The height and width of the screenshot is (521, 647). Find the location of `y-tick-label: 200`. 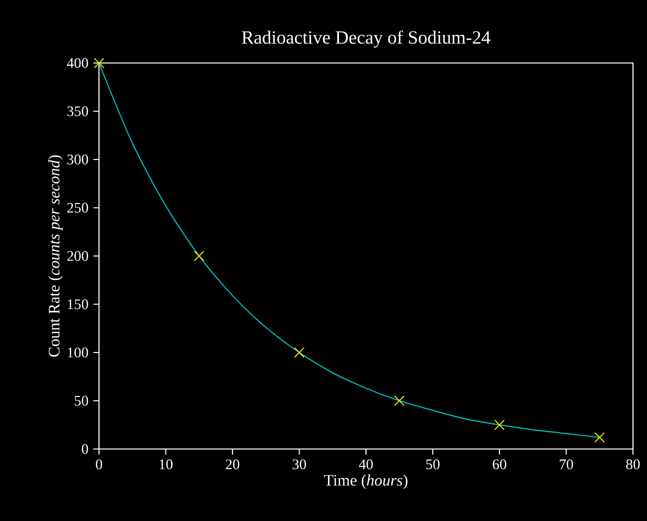

y-tick-label: 200 is located at coordinates (77, 256).